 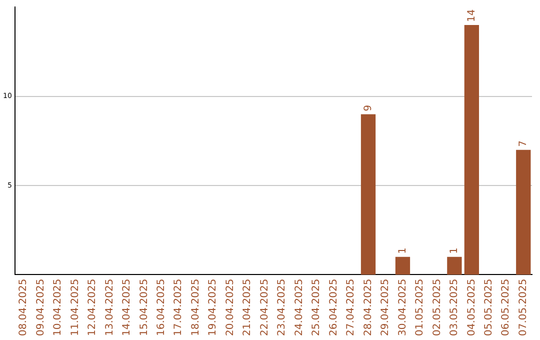 What do you see at coordinates (506, 307) in the screenshot?
I see `x-tick-label: 06.05.2025` at bounding box center [506, 307].